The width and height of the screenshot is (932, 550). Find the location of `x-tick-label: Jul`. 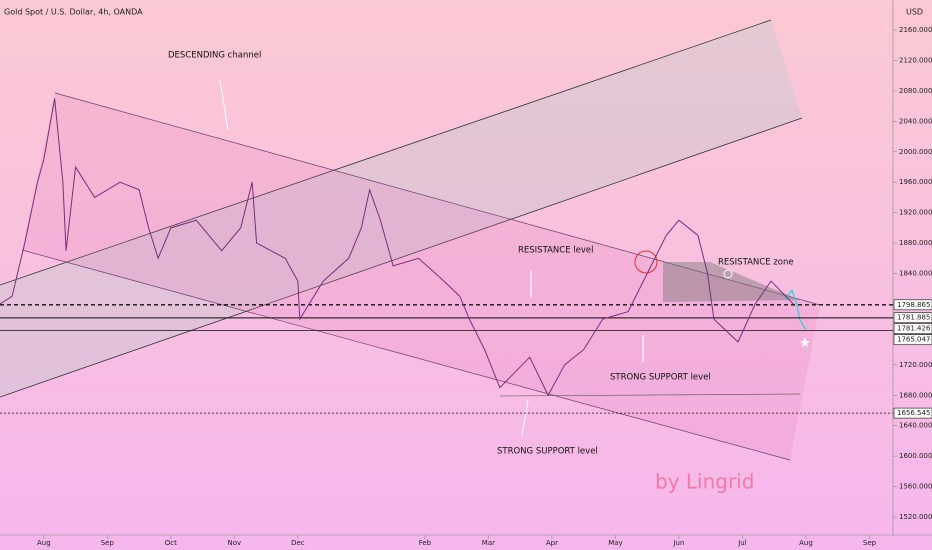

x-tick-label: Jul is located at coordinates (742, 543).